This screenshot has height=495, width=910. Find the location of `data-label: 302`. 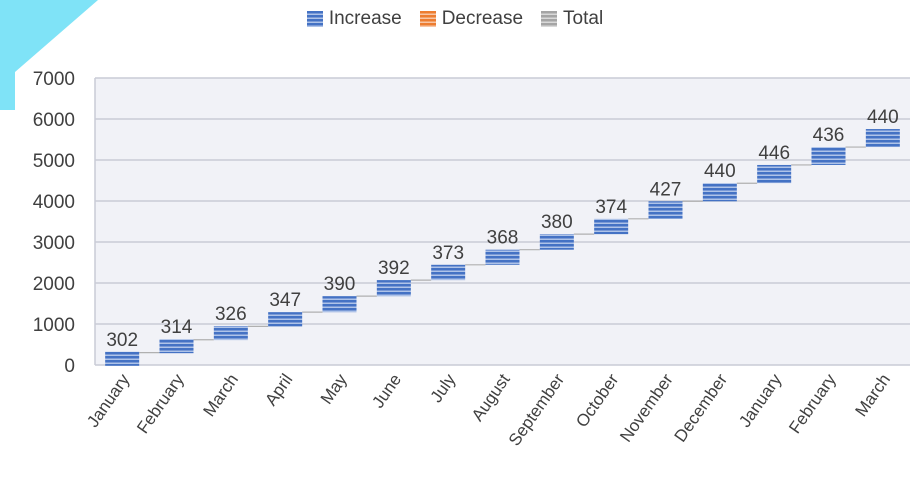

data-label: 302 is located at coordinates (122, 340).